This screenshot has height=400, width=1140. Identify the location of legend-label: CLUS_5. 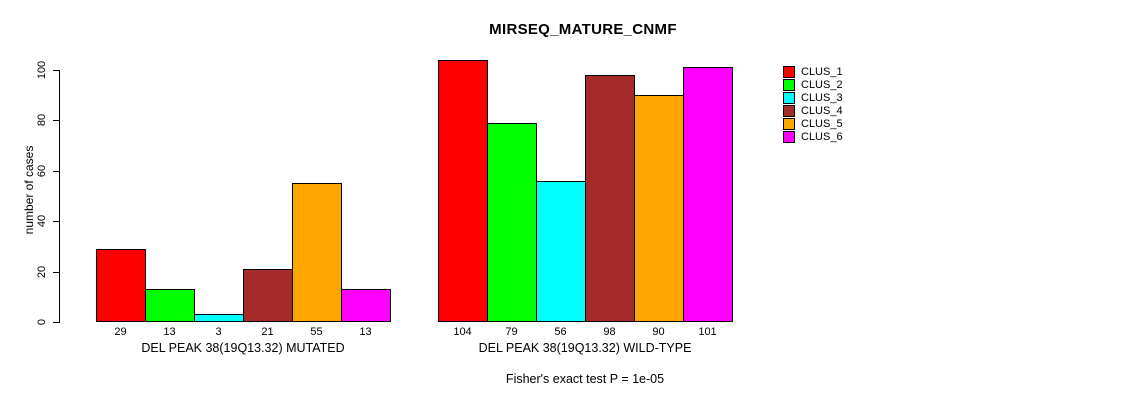
(822, 123).